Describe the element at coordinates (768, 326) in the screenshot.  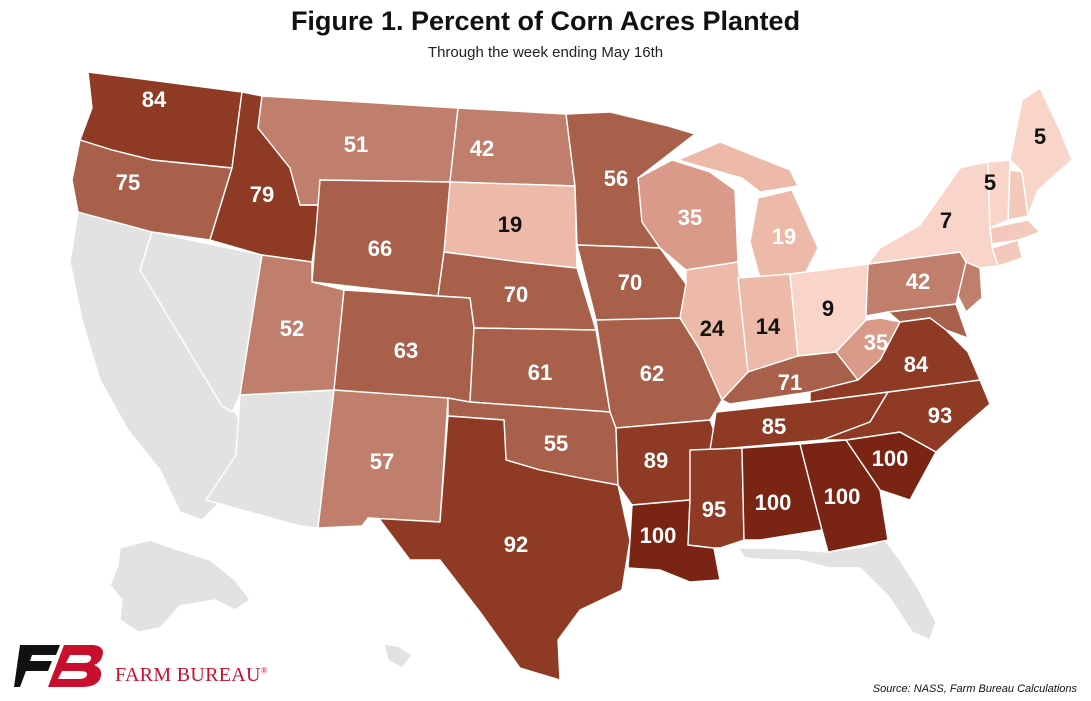
I see `label-IN: 14` at that location.